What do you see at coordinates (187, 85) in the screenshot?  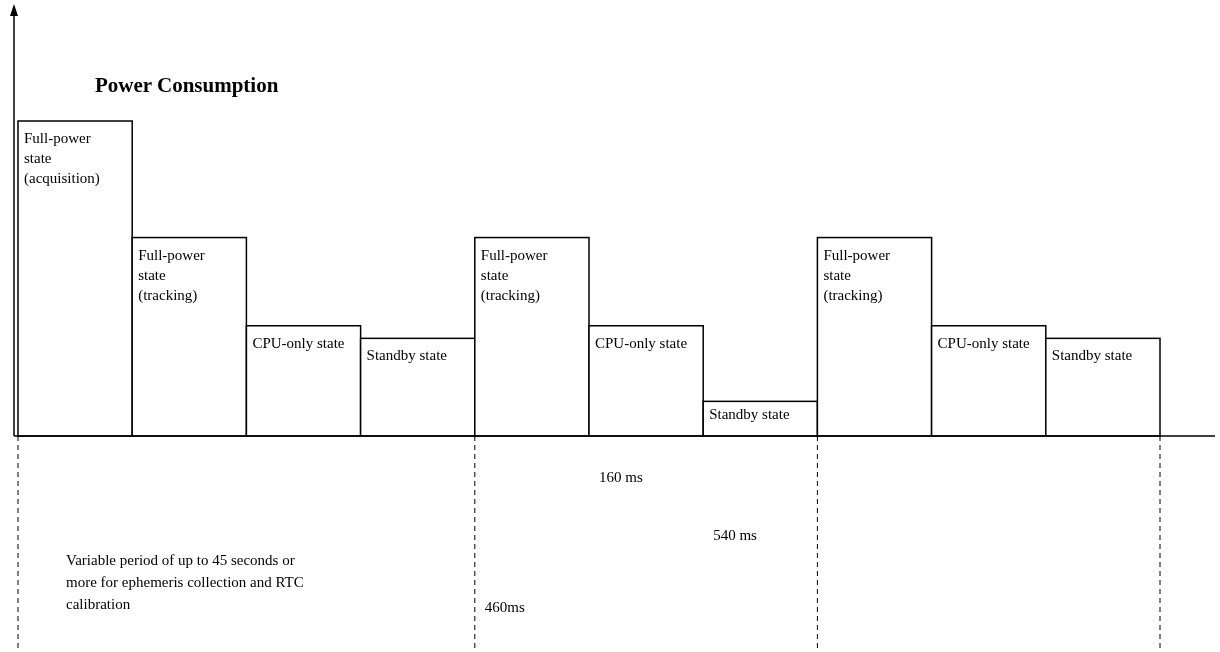 I see `chart-title: Power Consumption` at bounding box center [187, 85].